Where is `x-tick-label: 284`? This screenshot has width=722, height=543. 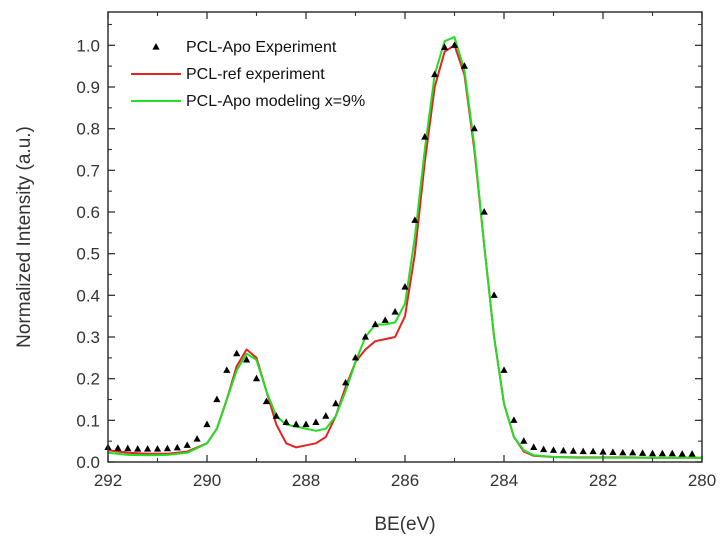
x-tick-label: 284 is located at coordinates (504, 480).